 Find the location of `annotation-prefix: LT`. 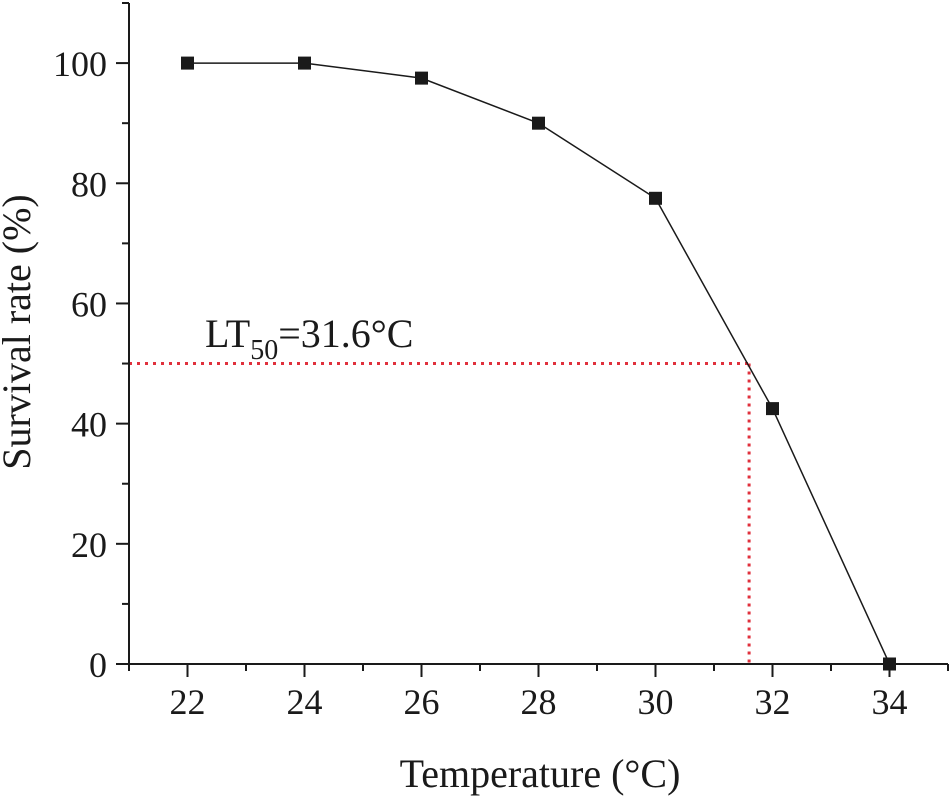

annotation-prefix: LT is located at coordinates (227, 333).